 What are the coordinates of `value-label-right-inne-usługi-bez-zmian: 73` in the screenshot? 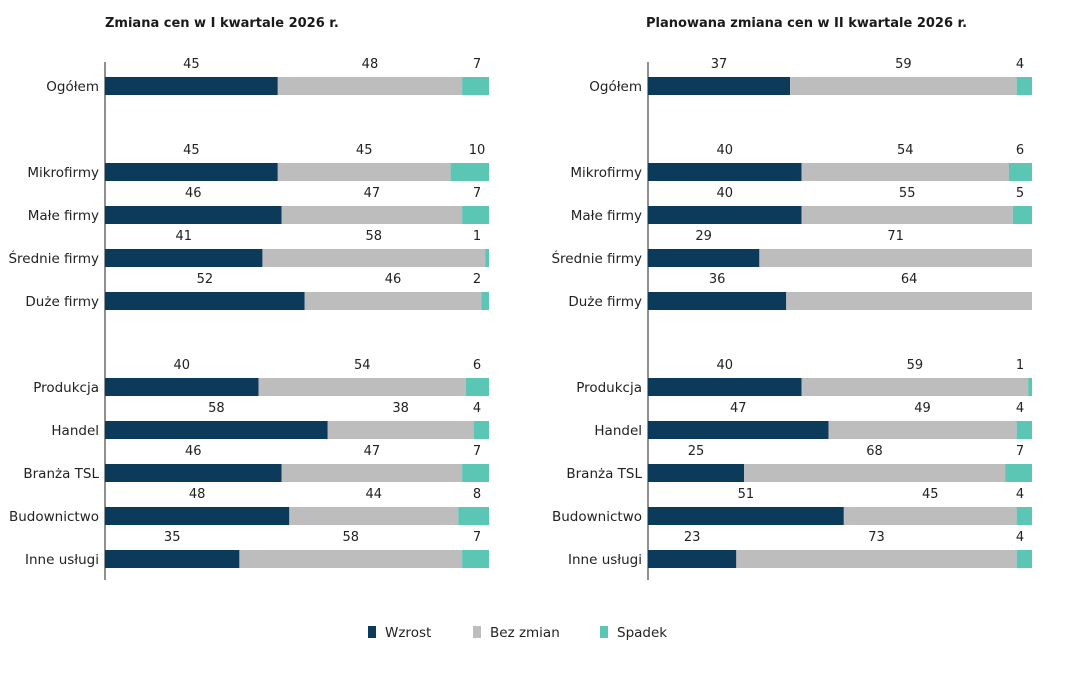 It's located at (876, 537).